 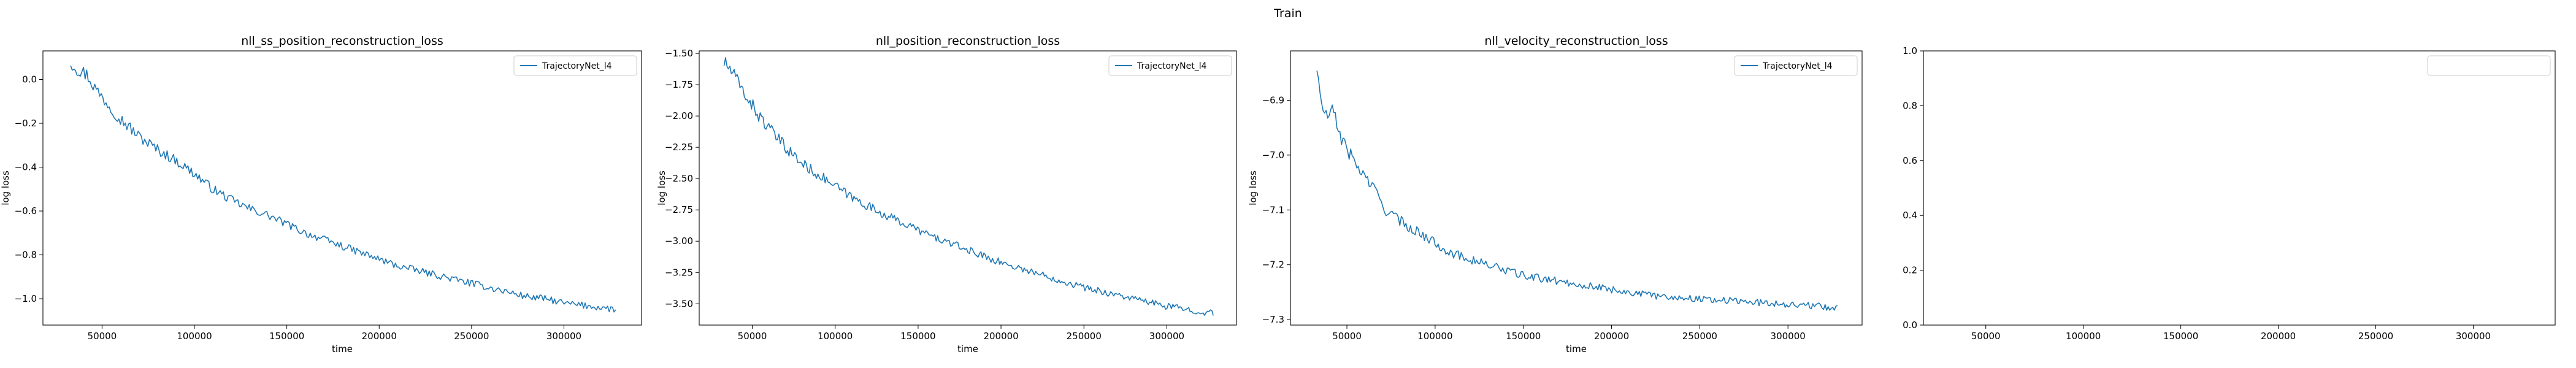 What do you see at coordinates (1273, 319) in the screenshot?
I see `y-tick-label: −7.3` at bounding box center [1273, 319].